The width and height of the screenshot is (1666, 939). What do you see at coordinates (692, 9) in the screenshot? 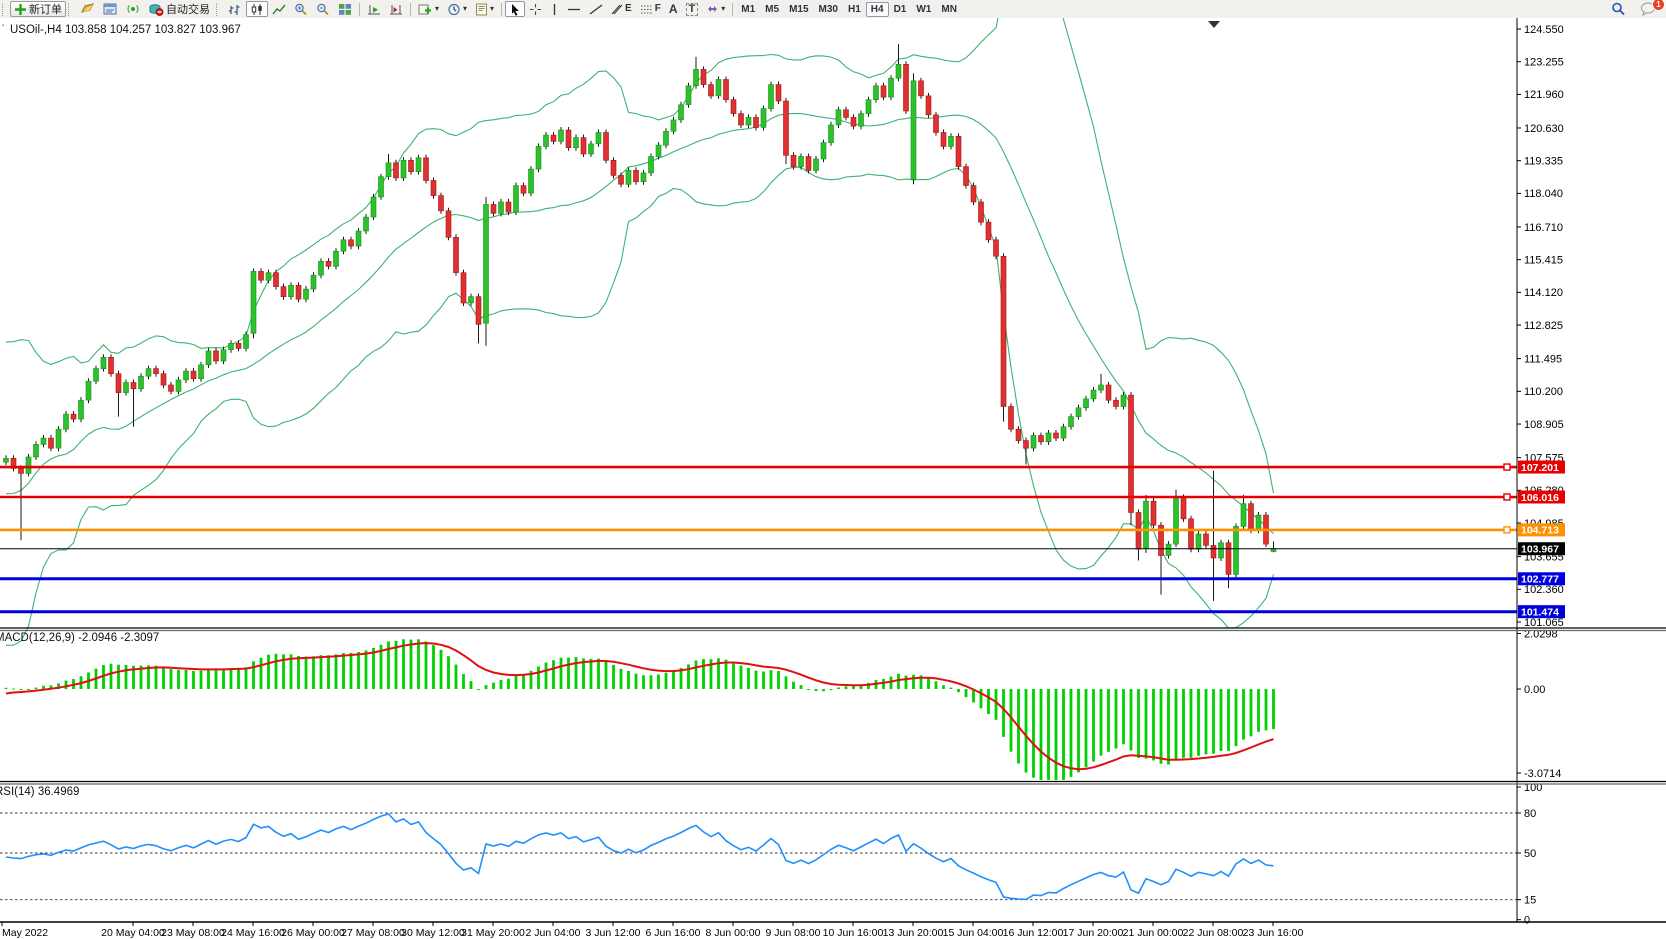
I see `text-label-button: T` at bounding box center [692, 9].